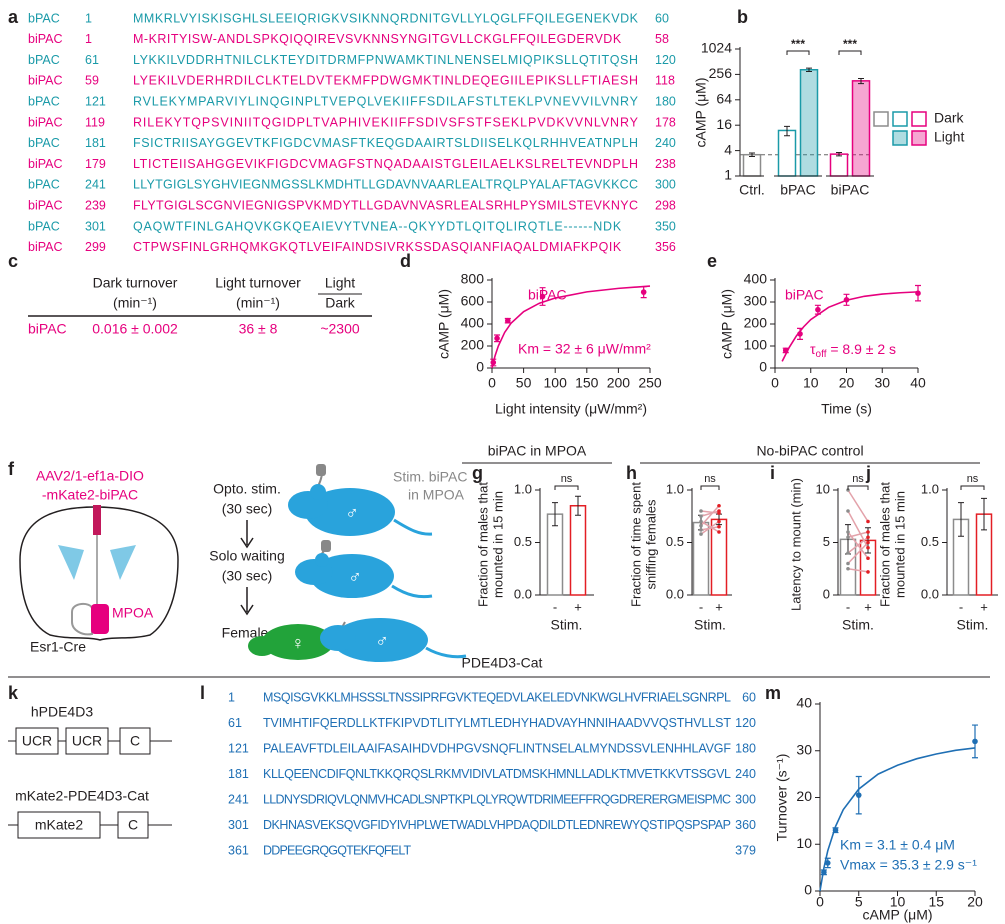  Describe the element at coordinates (868, 473) in the screenshot. I see `panel-letter: j` at that location.